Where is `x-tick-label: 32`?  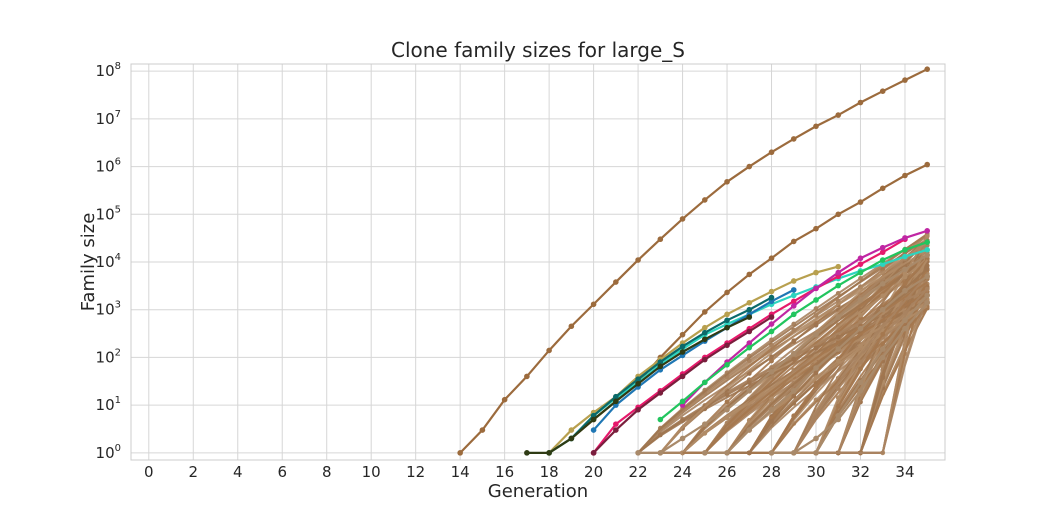
x-tick-label: 32 is located at coordinates (860, 472).